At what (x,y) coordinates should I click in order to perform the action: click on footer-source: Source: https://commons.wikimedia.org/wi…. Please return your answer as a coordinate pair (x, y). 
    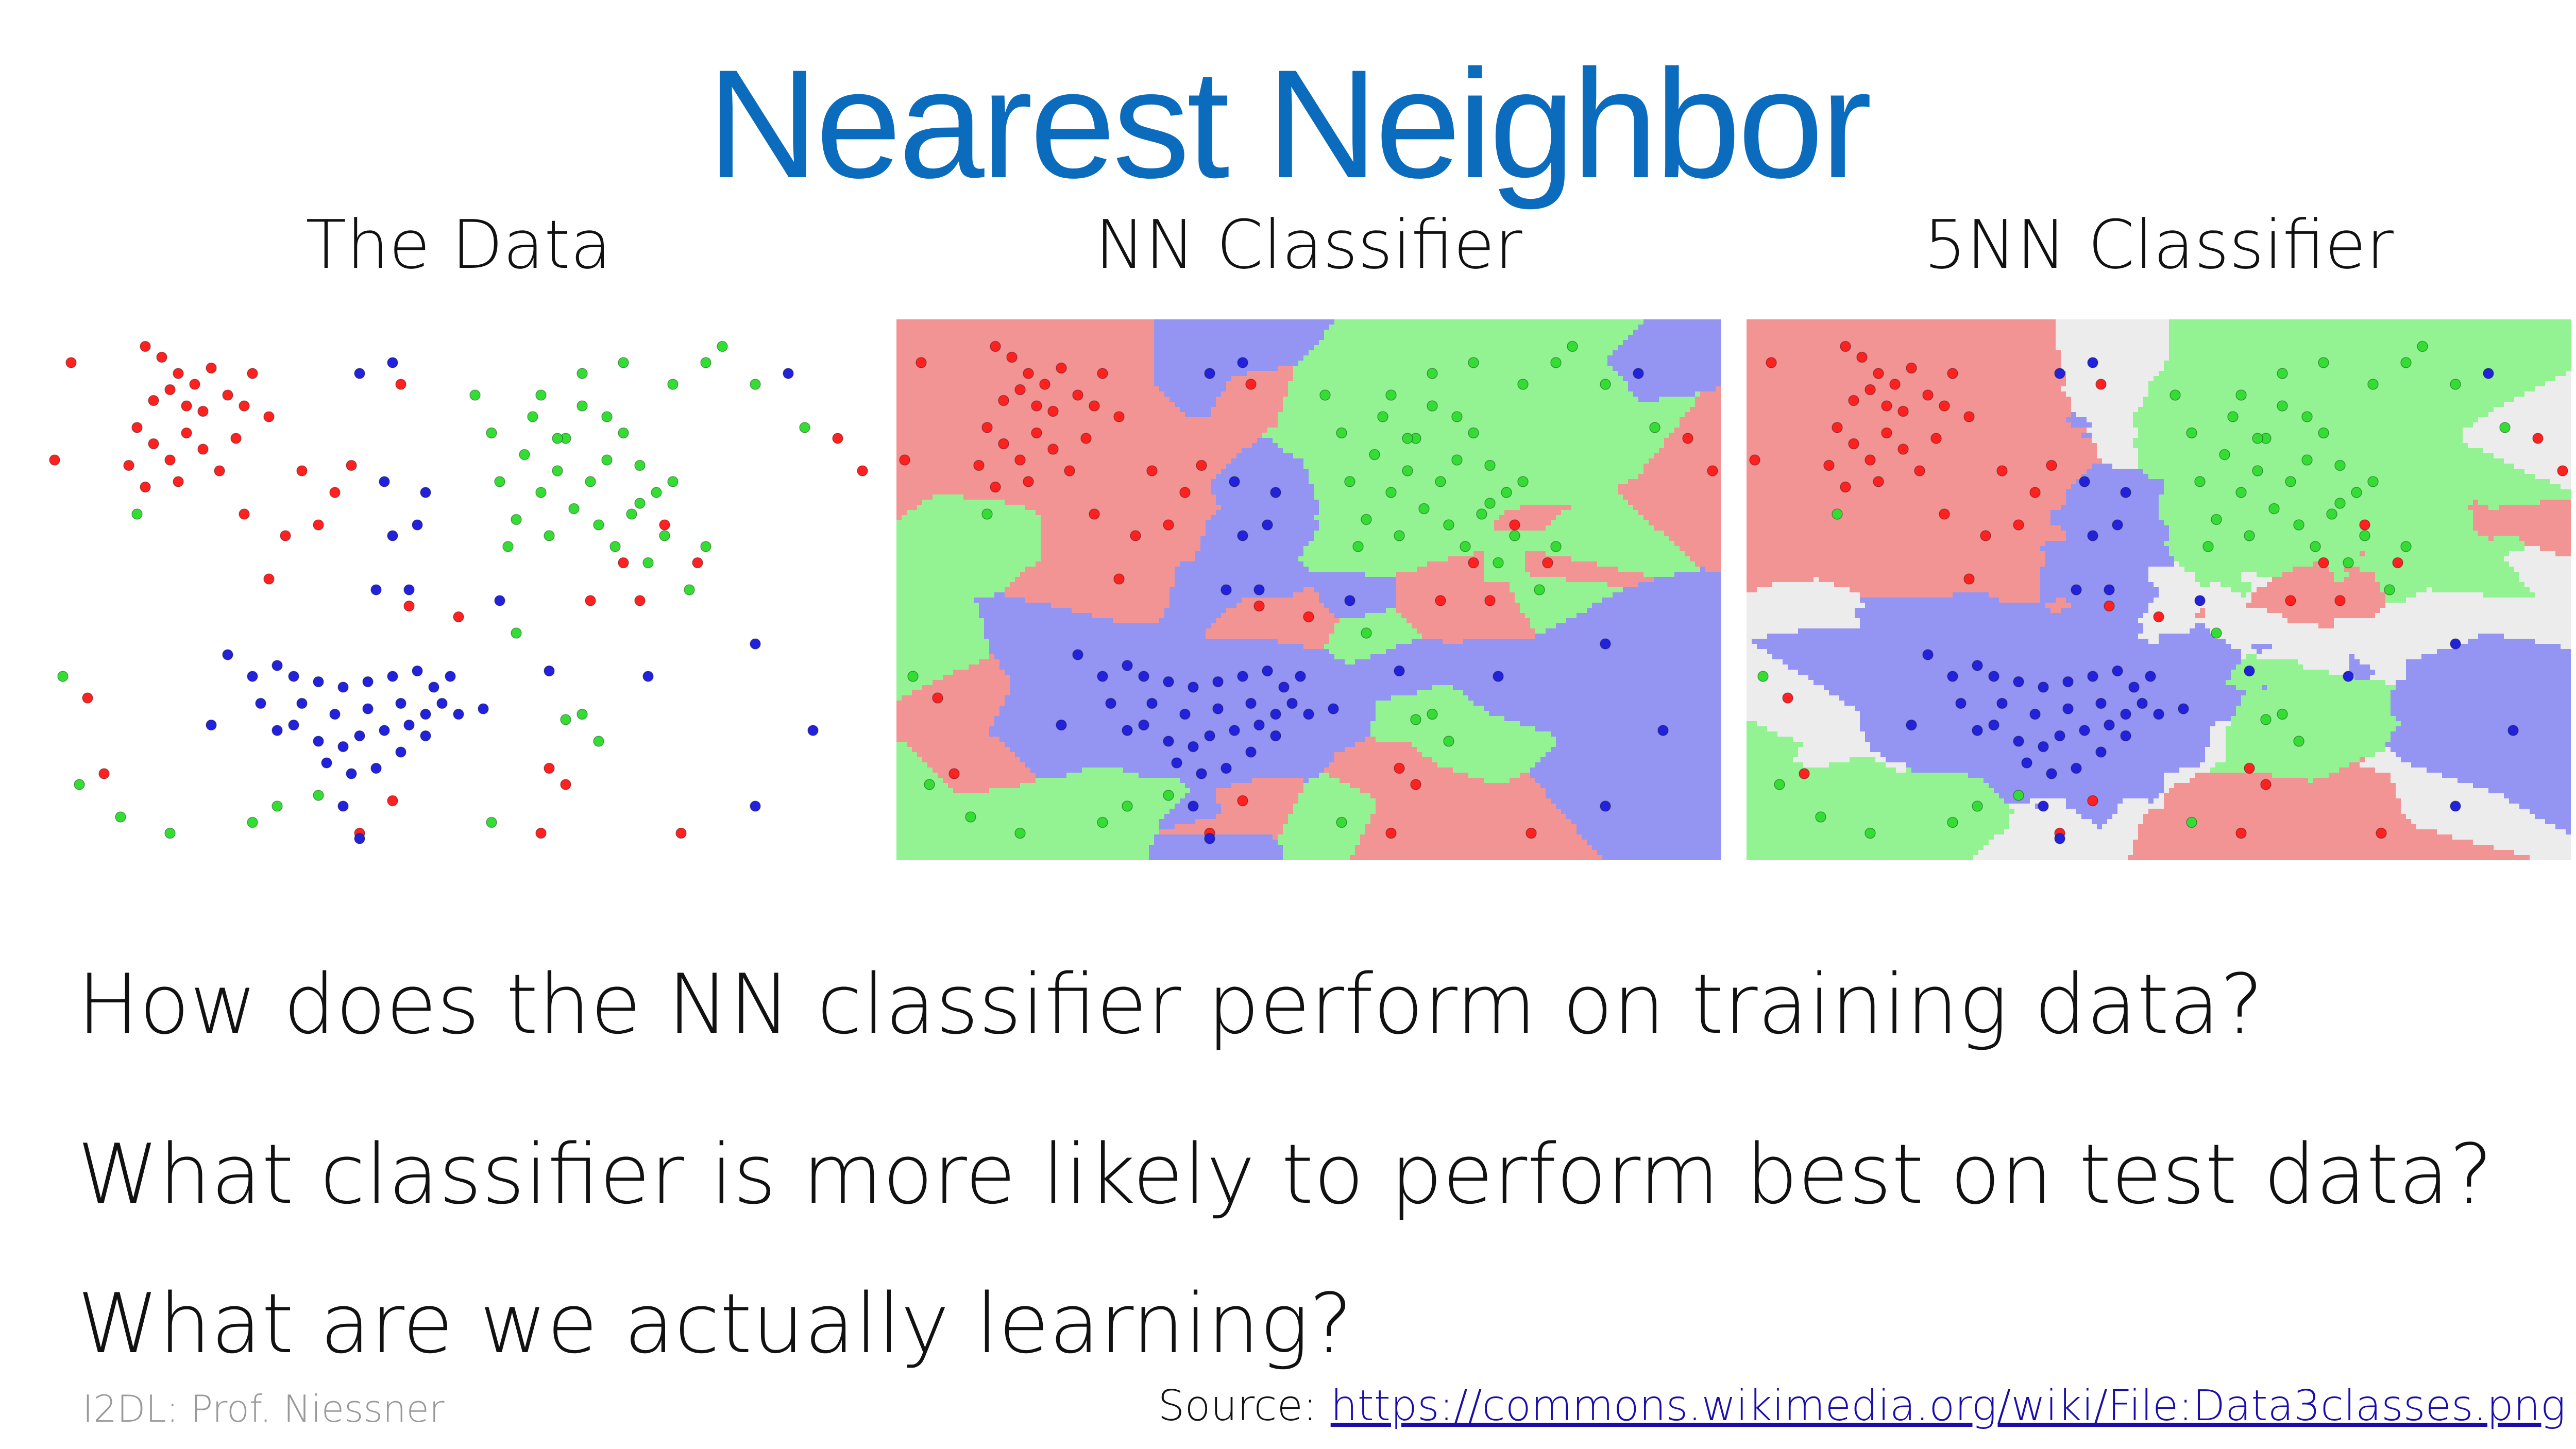
    Looking at the image, I should click on (1862, 1406).